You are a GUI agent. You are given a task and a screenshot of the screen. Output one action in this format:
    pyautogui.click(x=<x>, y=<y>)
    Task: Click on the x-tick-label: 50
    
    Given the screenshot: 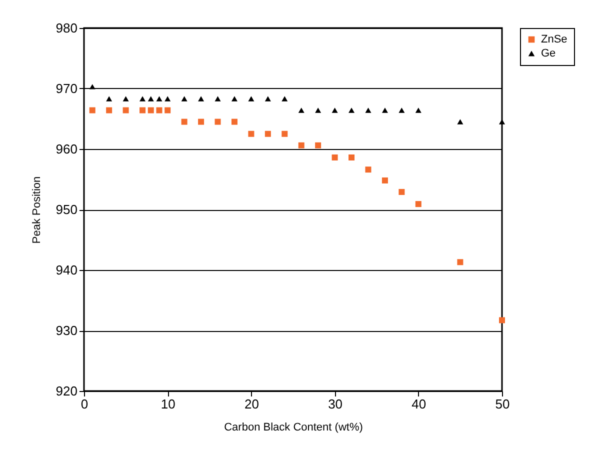 What is the action you would take?
    pyautogui.click(x=502, y=404)
    